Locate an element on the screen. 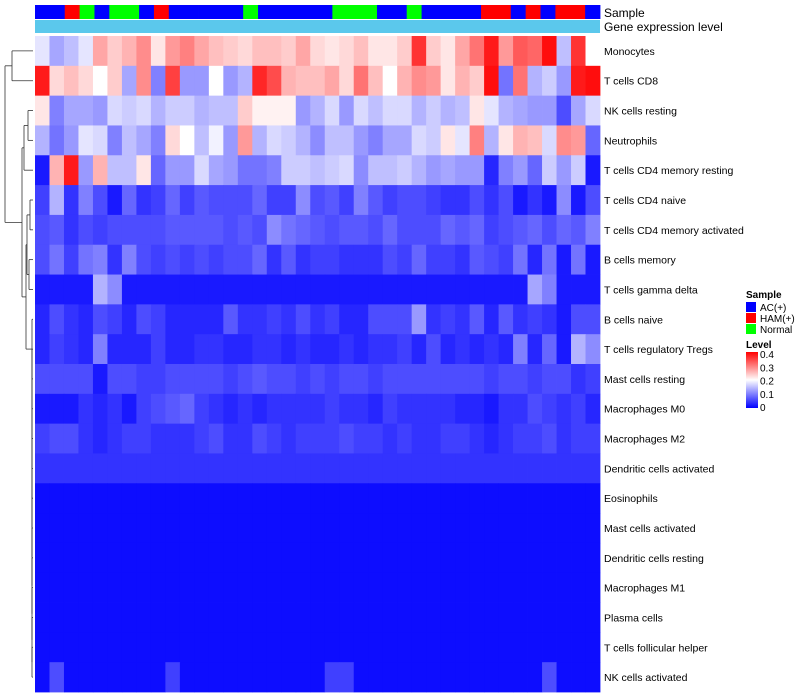  legend-tick: 0.2 is located at coordinates (767, 382).